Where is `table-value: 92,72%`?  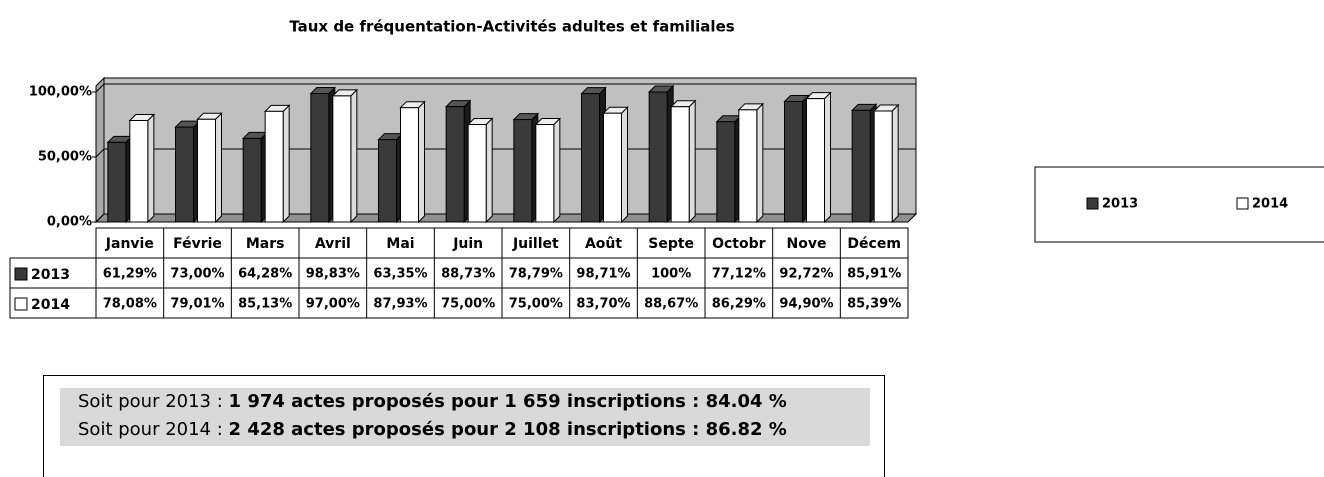
table-value: 92,72% is located at coordinates (806, 274).